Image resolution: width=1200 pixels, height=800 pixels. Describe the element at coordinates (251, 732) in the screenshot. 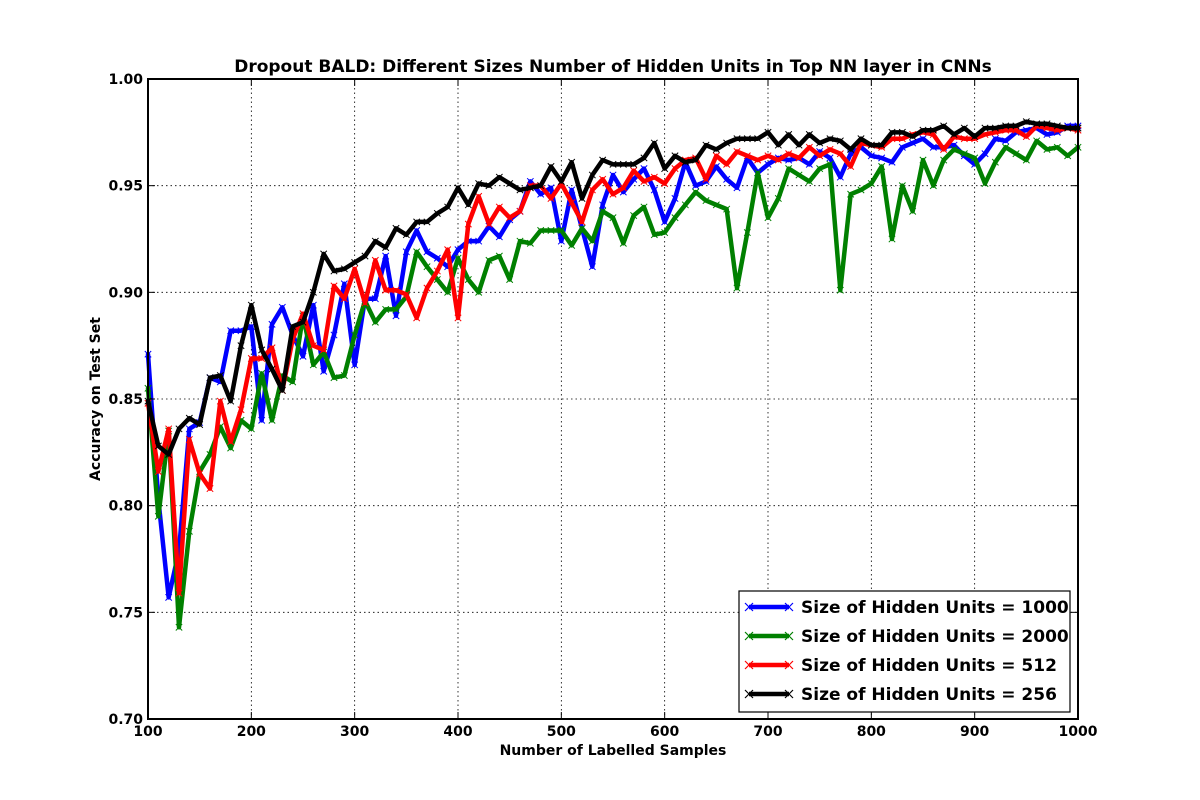

I see `x-tick-label: 200` at that location.